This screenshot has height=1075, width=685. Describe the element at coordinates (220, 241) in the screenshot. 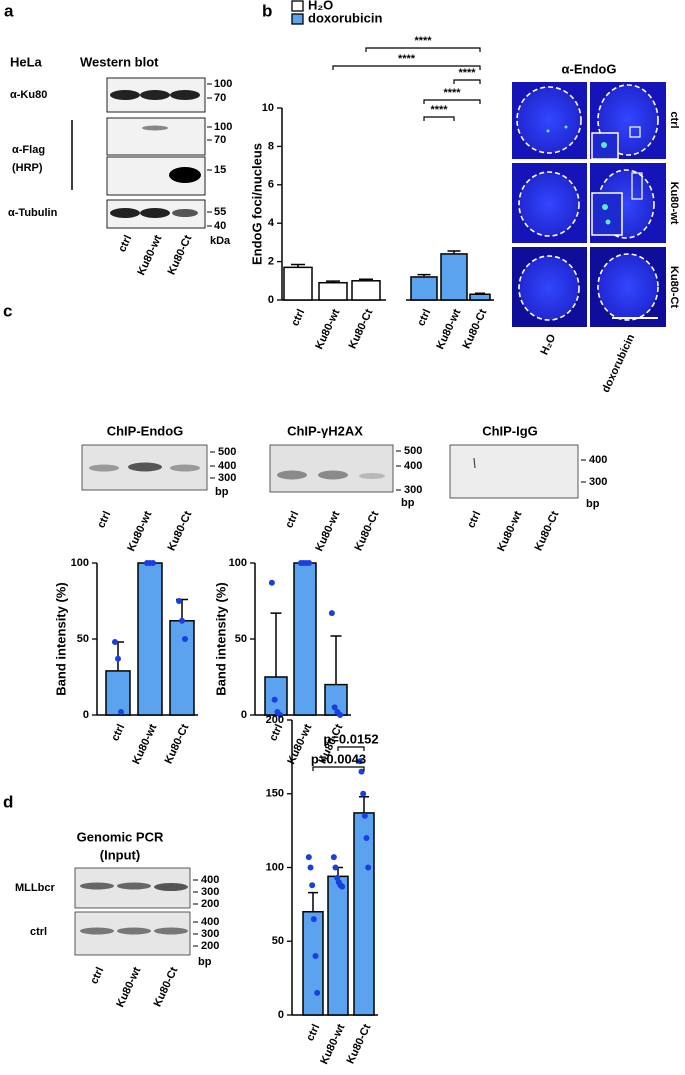

I see `marker-unit: kDa` at that location.